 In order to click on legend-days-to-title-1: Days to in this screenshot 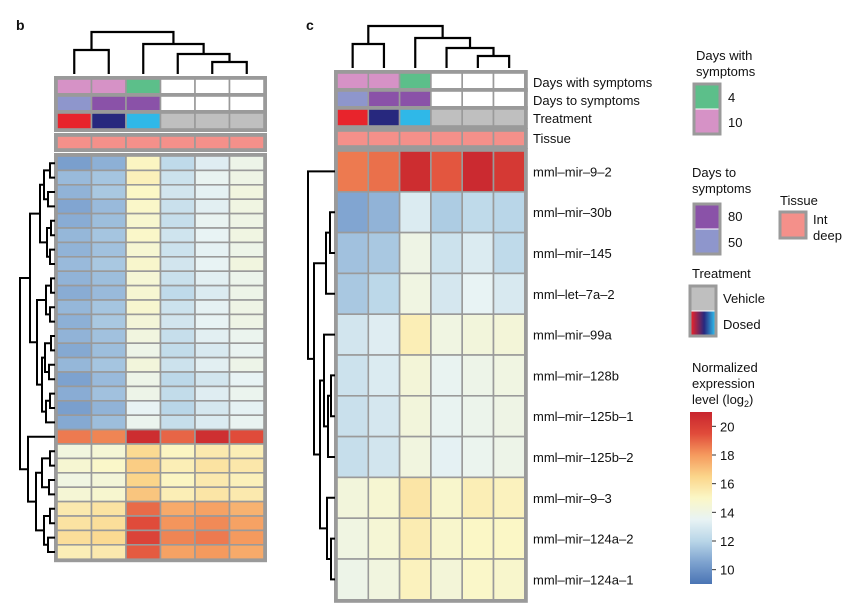, I will do `click(714, 172)`.